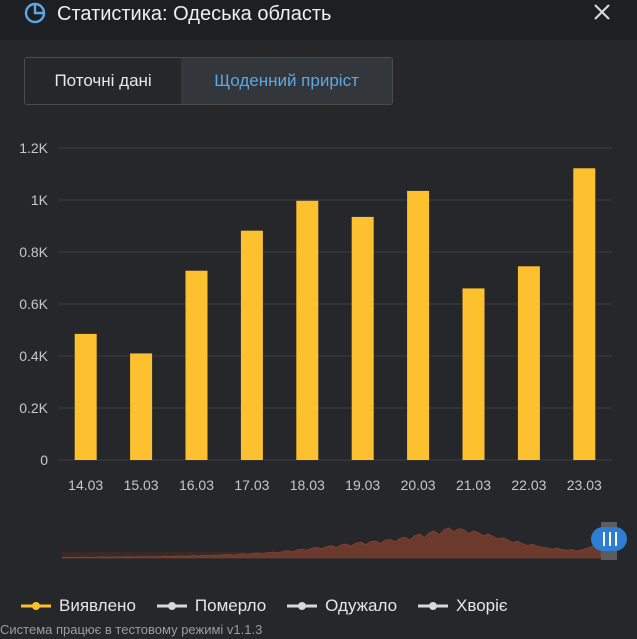 The height and width of the screenshot is (639, 637). What do you see at coordinates (33, 252) in the screenshot?
I see `y-tick-label: 0.8K` at bounding box center [33, 252].